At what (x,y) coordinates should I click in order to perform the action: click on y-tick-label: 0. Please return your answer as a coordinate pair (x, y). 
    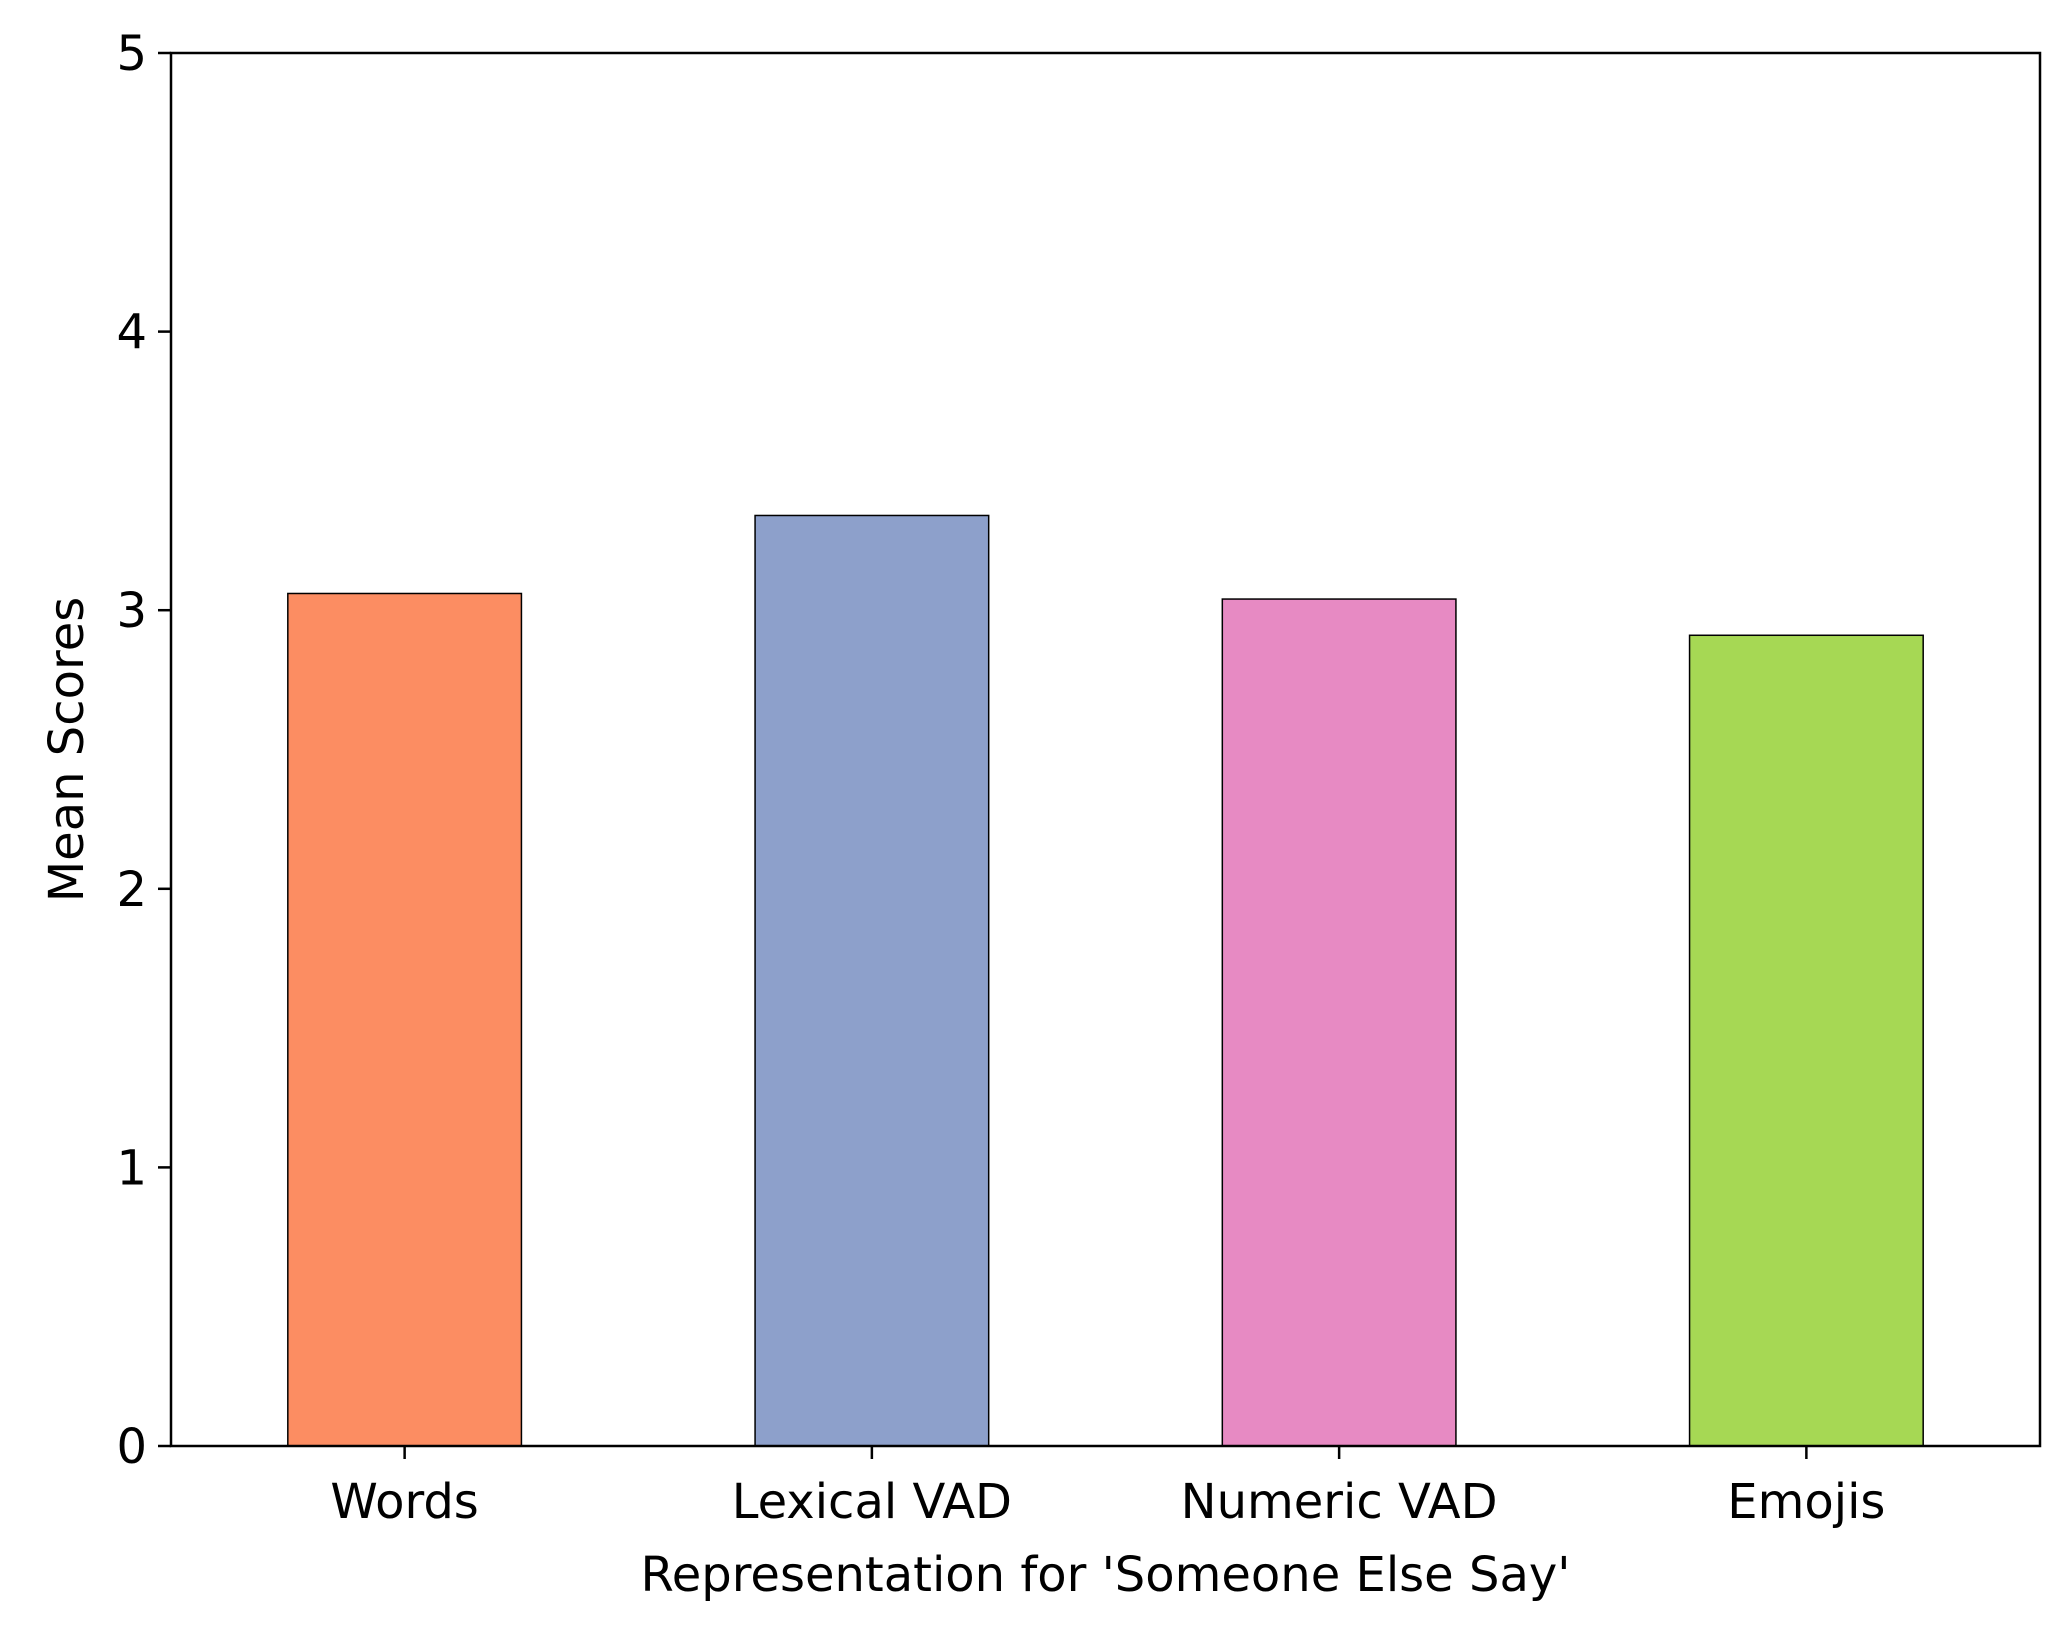
    Looking at the image, I should click on (131, 1447).